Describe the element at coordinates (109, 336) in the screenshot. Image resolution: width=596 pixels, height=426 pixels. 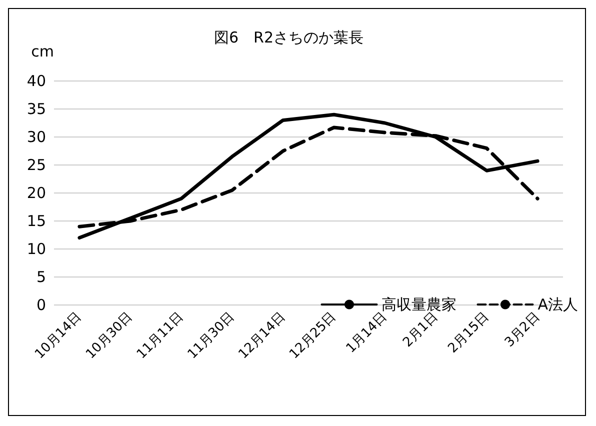
I see `x-tick-label: 10月30日` at that location.